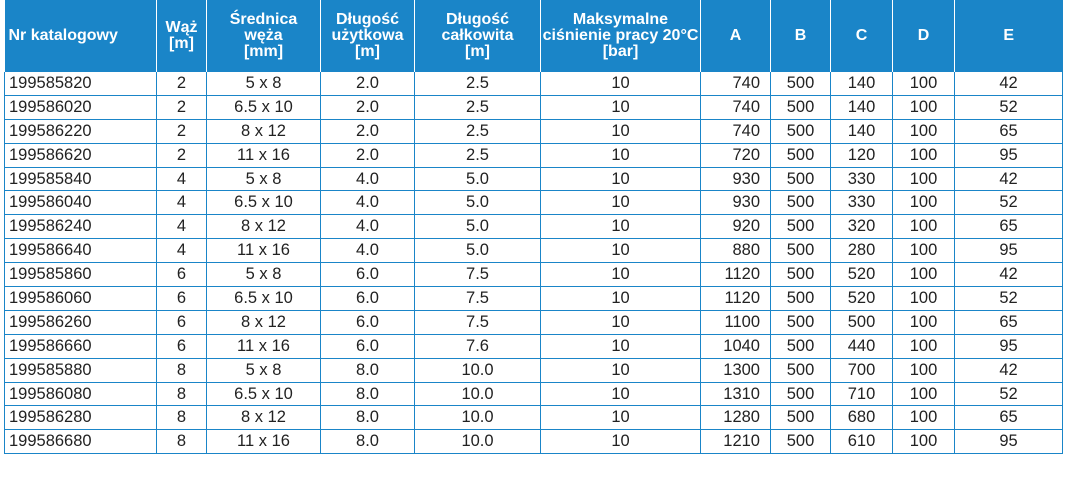  What do you see at coordinates (861, 346) in the screenshot?
I see `cell-dim-c: 440` at bounding box center [861, 346].